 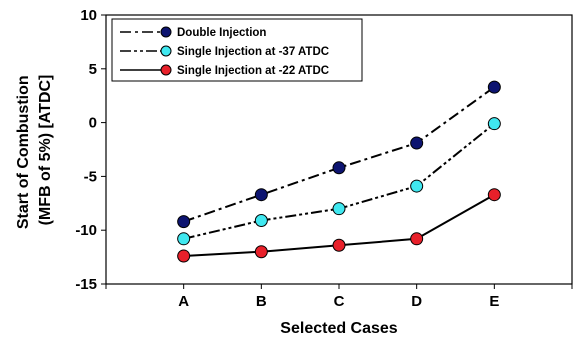 What do you see at coordinates (261, 301) in the screenshot?
I see `x-tick-label: B` at bounding box center [261, 301].